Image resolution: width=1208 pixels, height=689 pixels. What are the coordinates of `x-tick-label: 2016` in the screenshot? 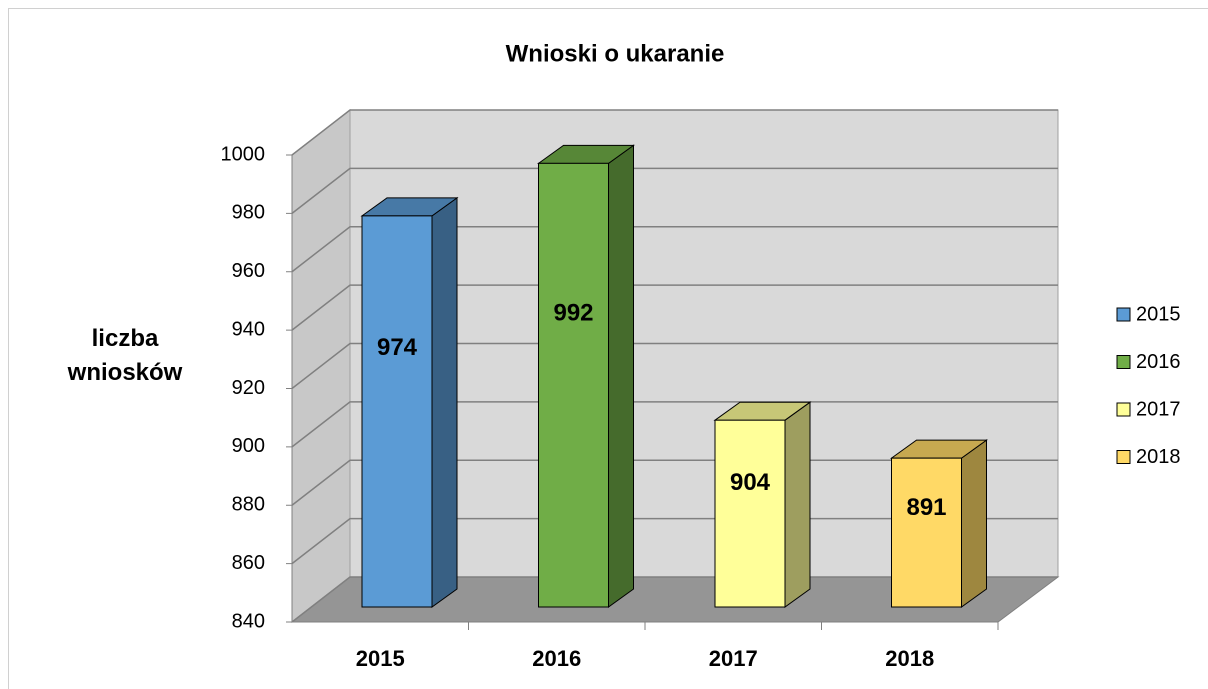 It's located at (556, 658).